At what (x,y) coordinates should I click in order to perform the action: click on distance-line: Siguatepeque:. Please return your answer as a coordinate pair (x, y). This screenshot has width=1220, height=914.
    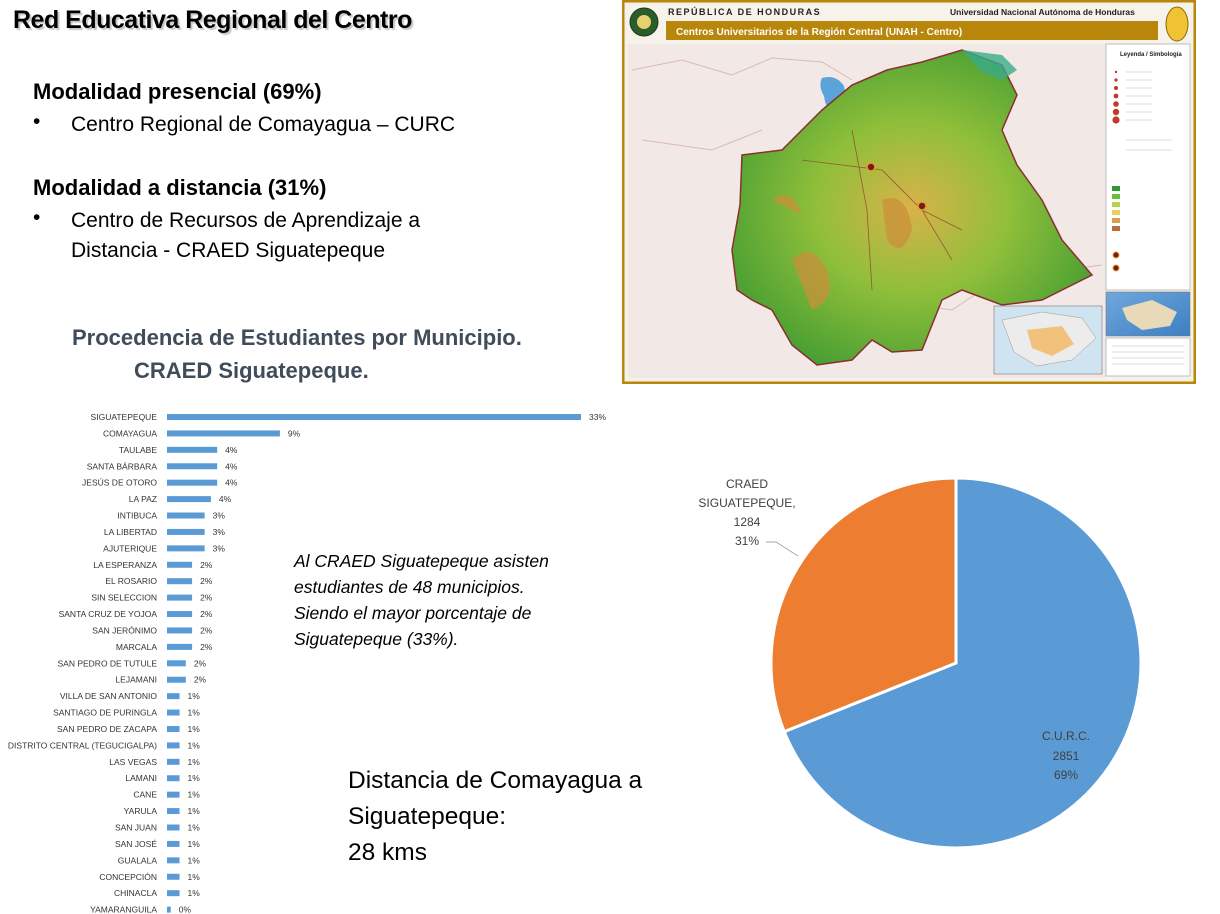
    Looking at the image, I should click on (427, 816).